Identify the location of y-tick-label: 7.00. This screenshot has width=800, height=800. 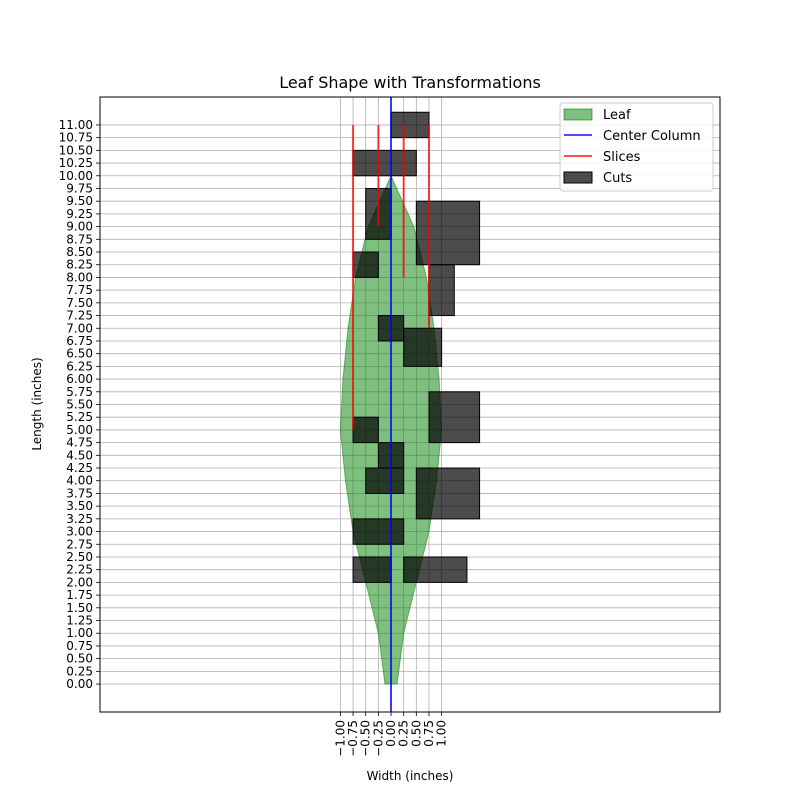
(79, 328).